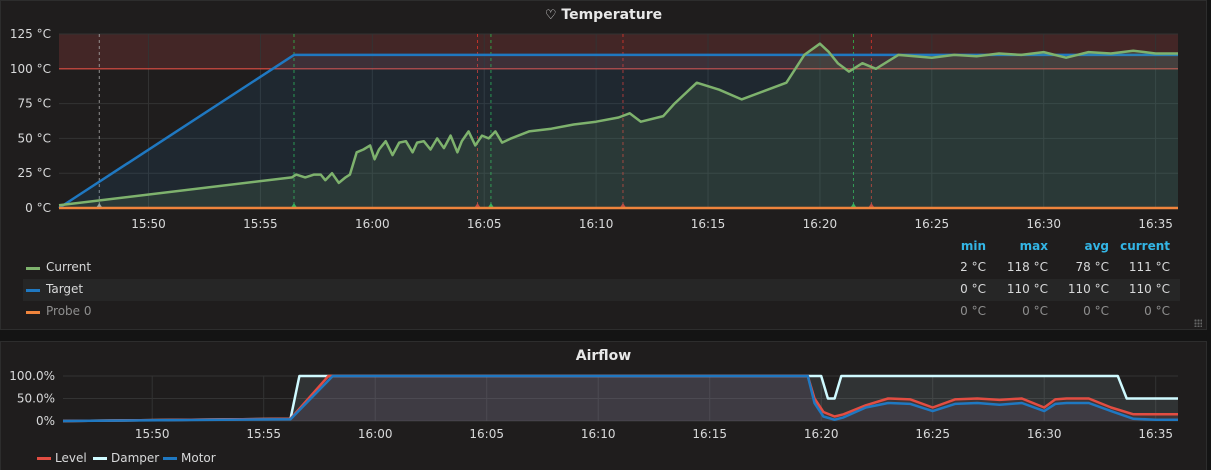 This screenshot has height=470, width=1211. Describe the element at coordinates (170, 458) in the screenshot. I see `legend-swatch-motor` at that location.